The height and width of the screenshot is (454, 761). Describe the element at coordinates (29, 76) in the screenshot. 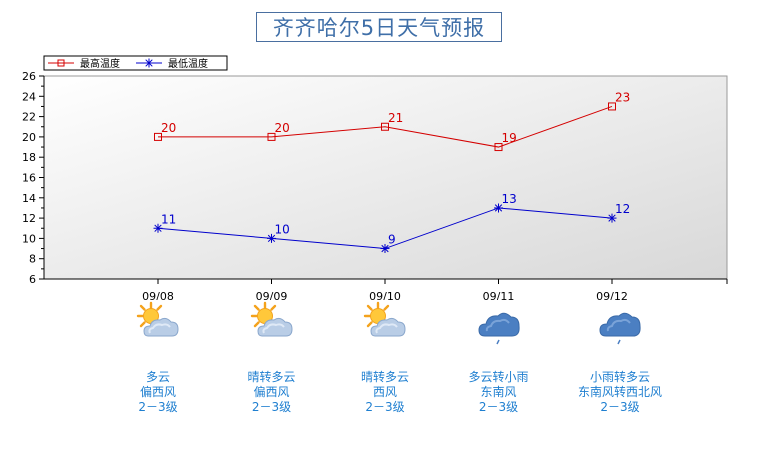

I see `y-tick-label: 26` at that location.